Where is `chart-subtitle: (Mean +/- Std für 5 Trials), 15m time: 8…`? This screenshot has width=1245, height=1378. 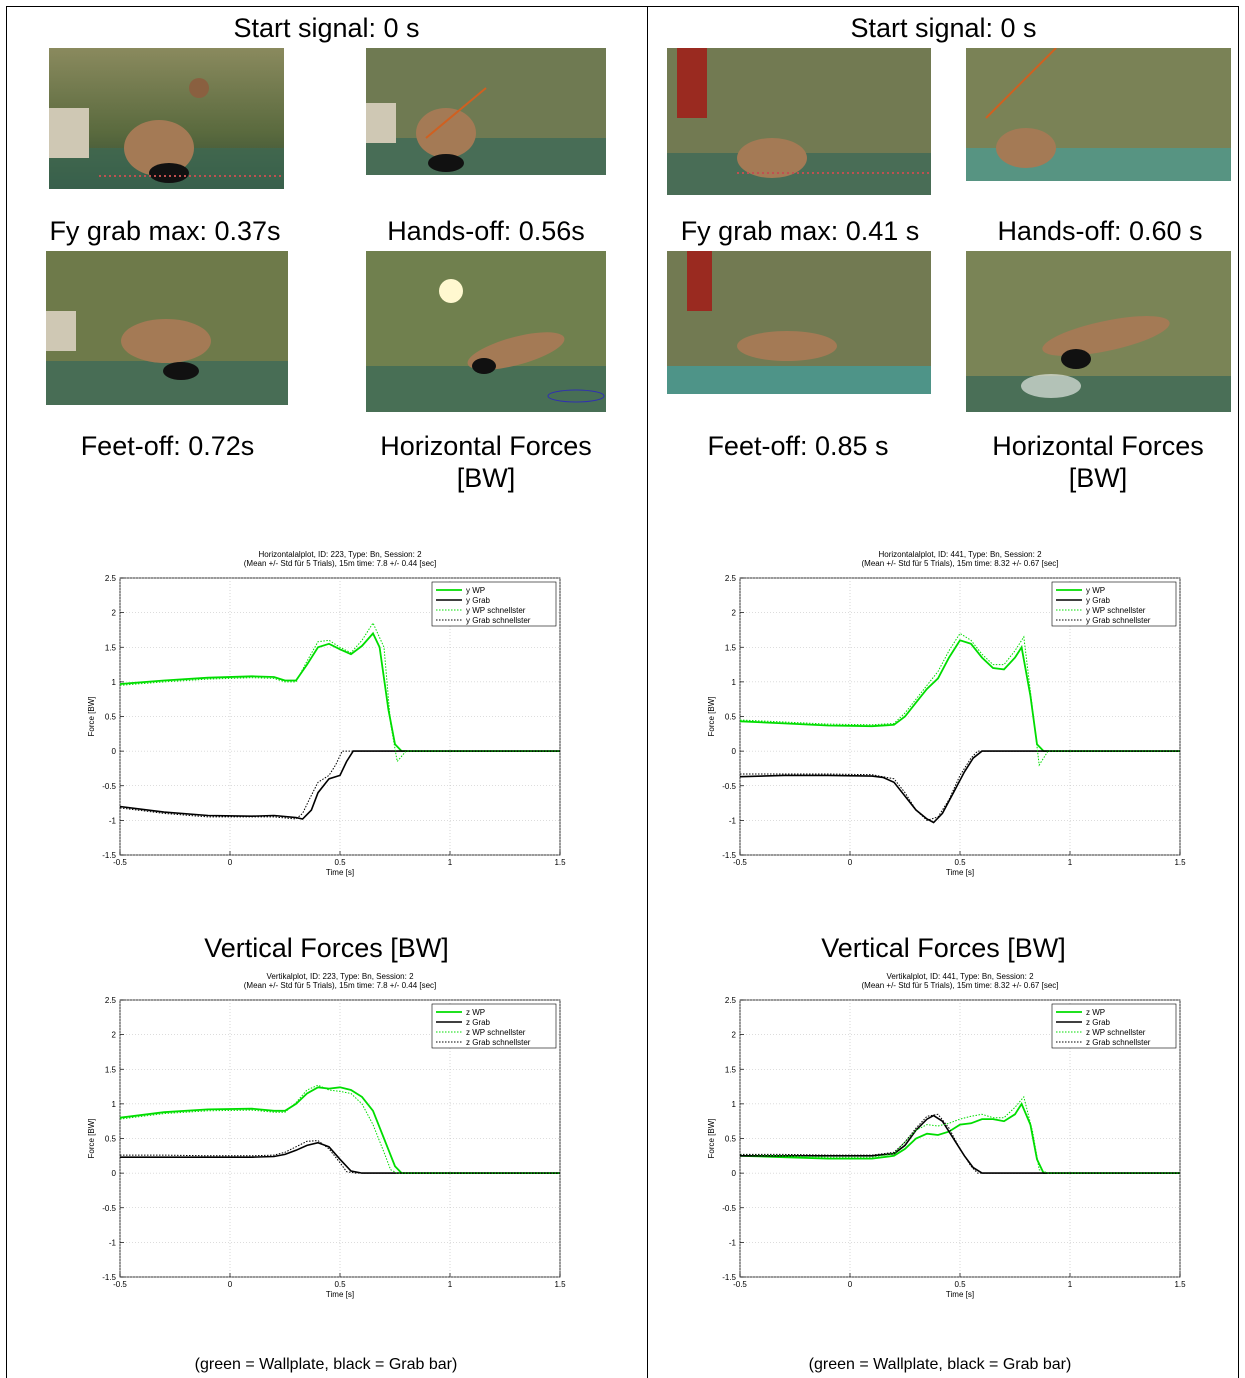
chart-subtitle: (Mean +/- Std für 5 Trials), 15m time: 8… is located at coordinates (960, 985).